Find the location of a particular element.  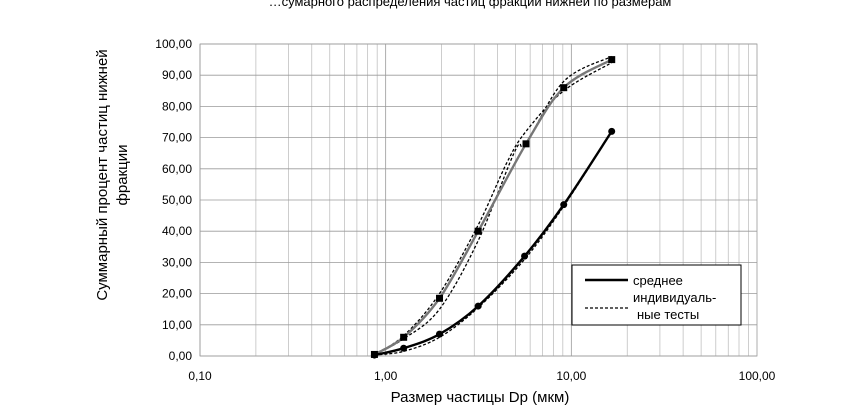

y-tick-label: 100,00 is located at coordinates (173, 44).